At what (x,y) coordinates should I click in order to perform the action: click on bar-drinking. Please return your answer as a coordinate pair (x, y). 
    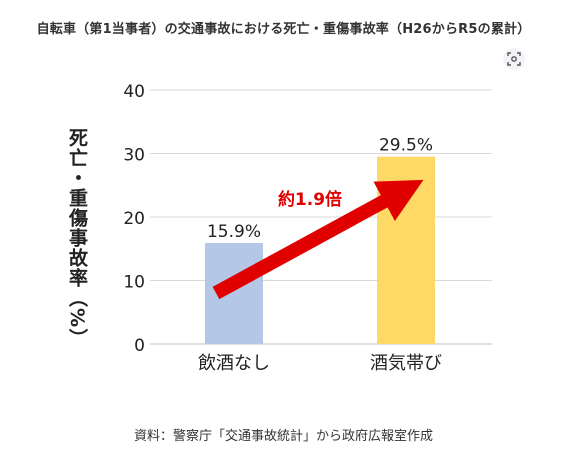
    Looking at the image, I should click on (406, 250).